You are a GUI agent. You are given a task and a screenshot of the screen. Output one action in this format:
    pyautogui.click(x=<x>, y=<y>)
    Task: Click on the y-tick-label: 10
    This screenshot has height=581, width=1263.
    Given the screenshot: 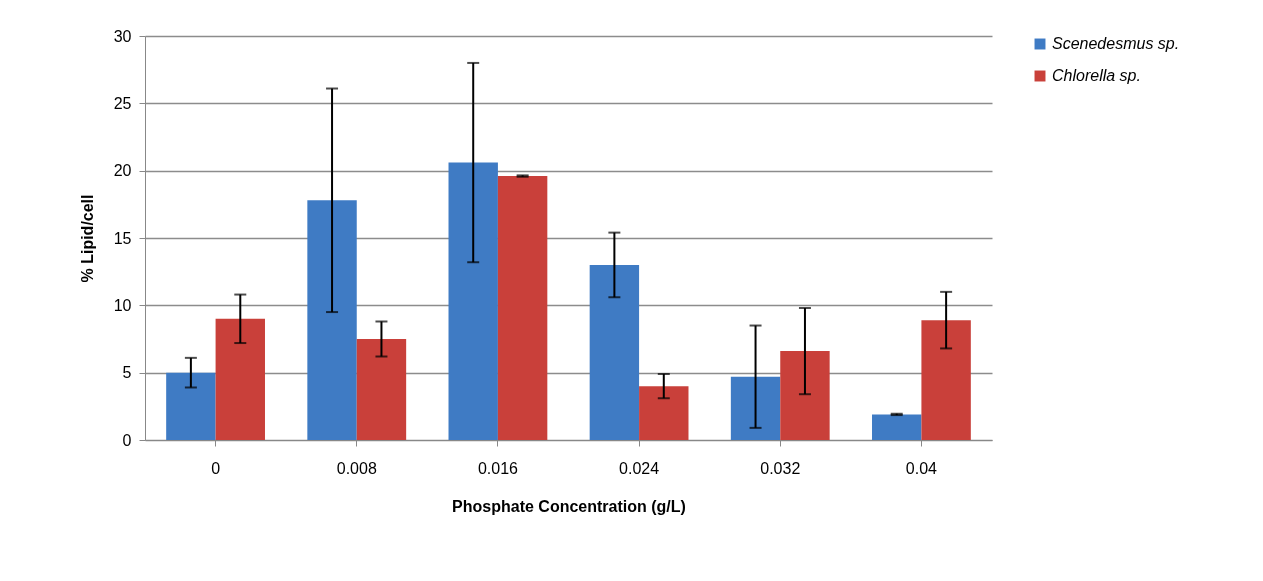 What is the action you would take?
    pyautogui.click(x=122, y=305)
    